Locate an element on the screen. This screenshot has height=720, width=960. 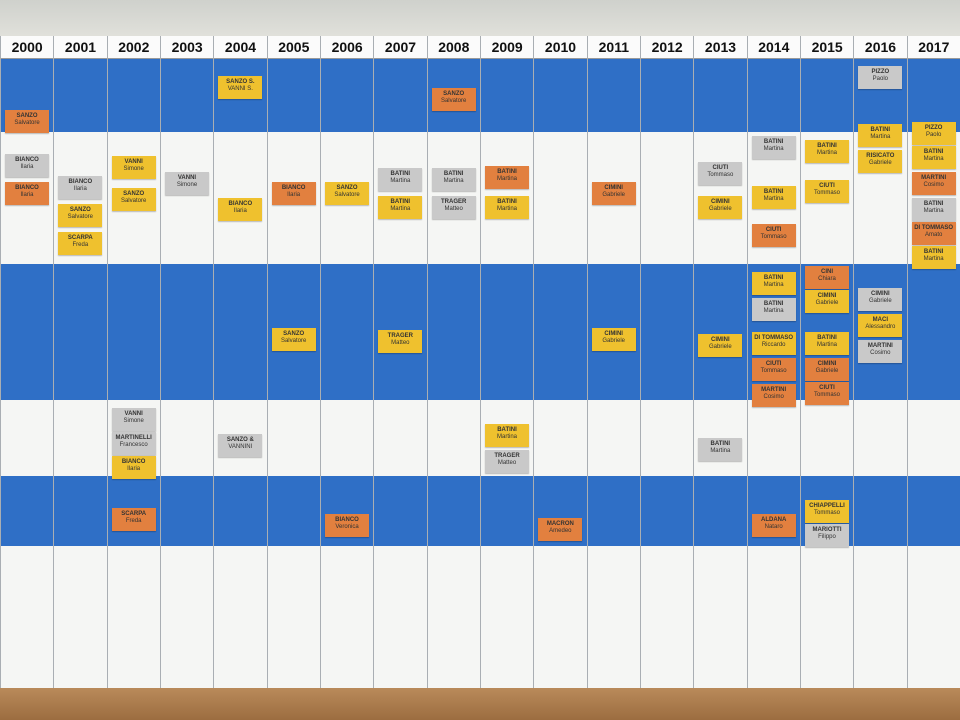
year-column: 2003 VANNI Simone is located at coordinates (187, 363).